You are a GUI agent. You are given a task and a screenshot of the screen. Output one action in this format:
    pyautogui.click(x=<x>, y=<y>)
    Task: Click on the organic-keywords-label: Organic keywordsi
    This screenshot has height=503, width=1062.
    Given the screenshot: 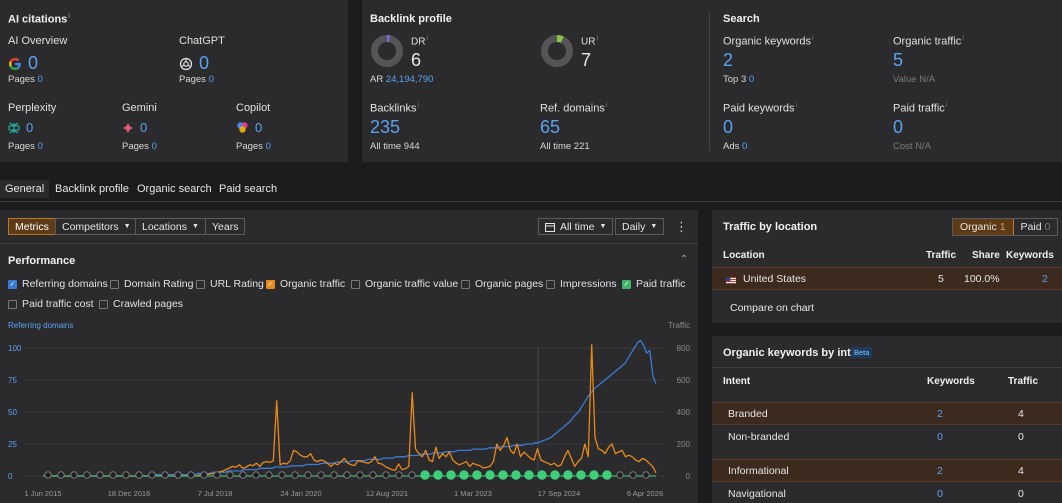 What is the action you would take?
    pyautogui.click(x=768, y=41)
    